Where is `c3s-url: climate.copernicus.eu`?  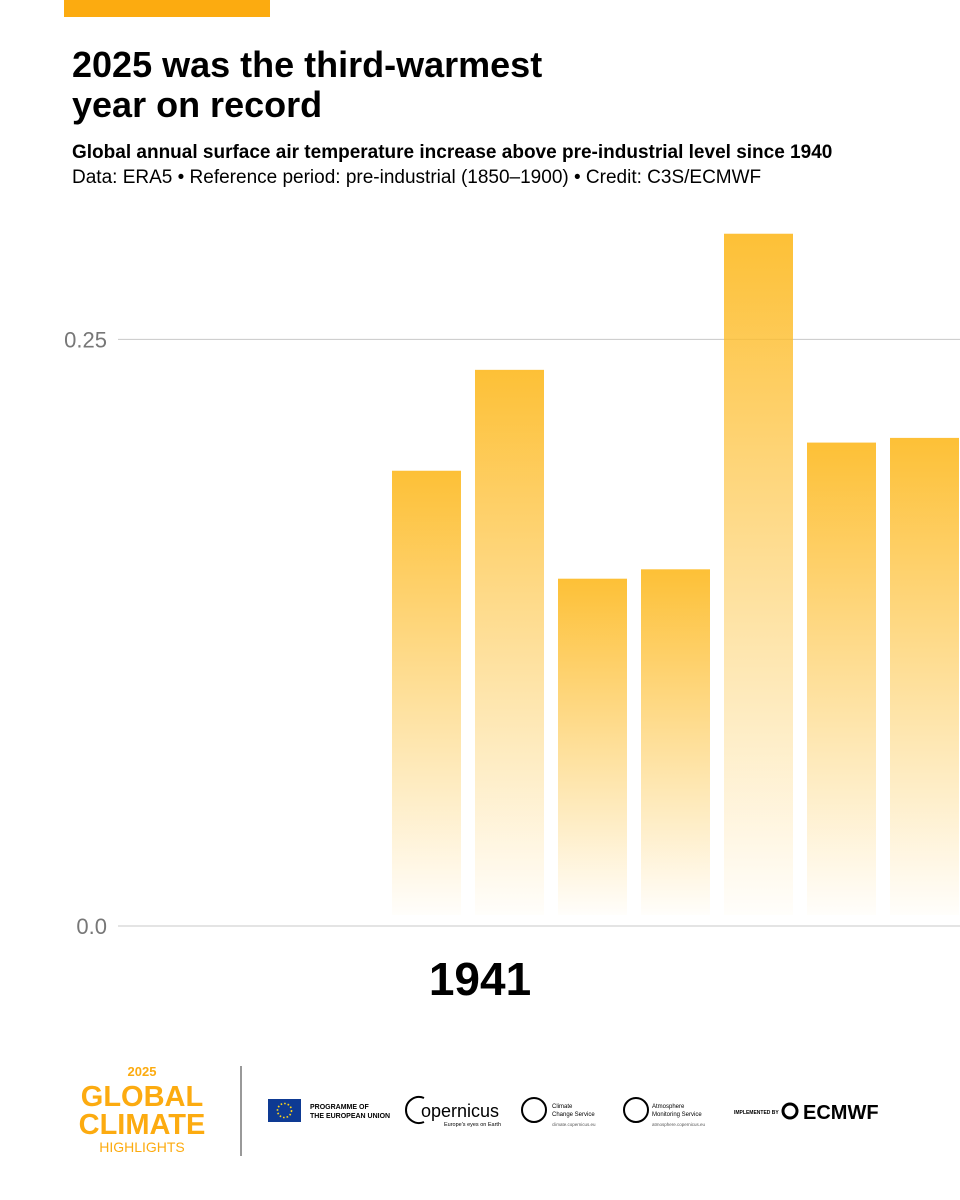
c3s-url: climate.copernicus.eu is located at coordinates (574, 1124).